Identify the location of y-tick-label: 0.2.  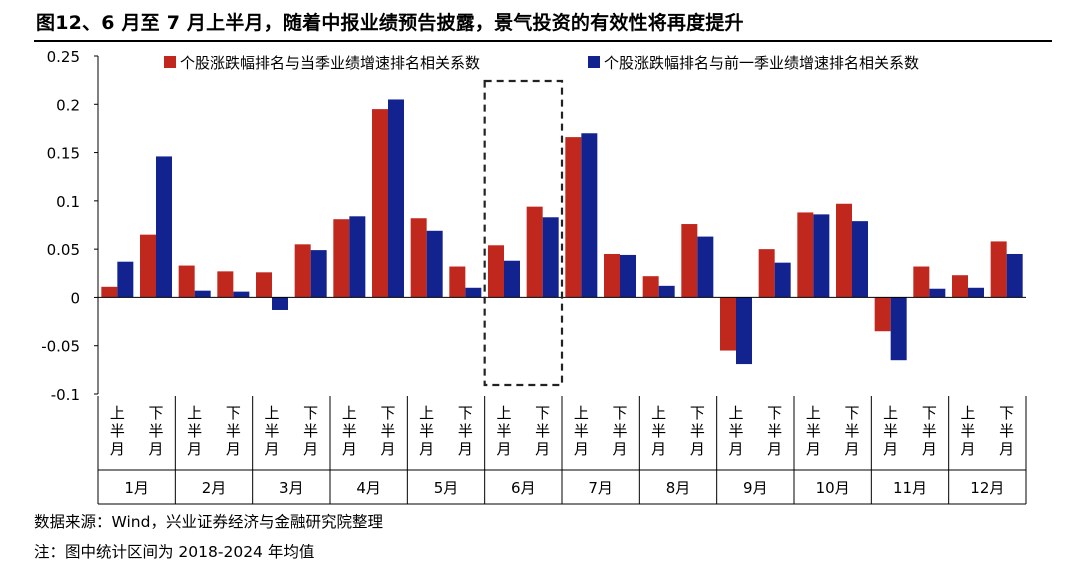
(68, 105).